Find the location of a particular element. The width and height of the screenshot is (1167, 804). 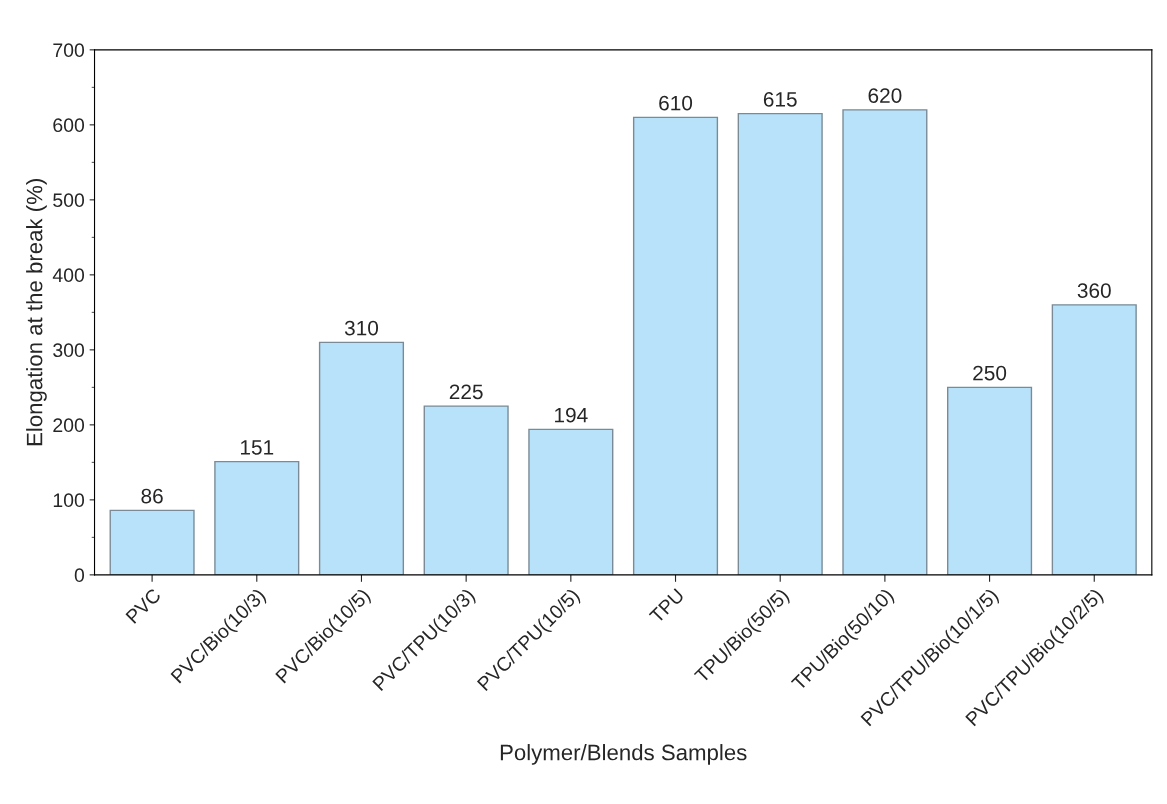

data-label: 615 is located at coordinates (780, 99).